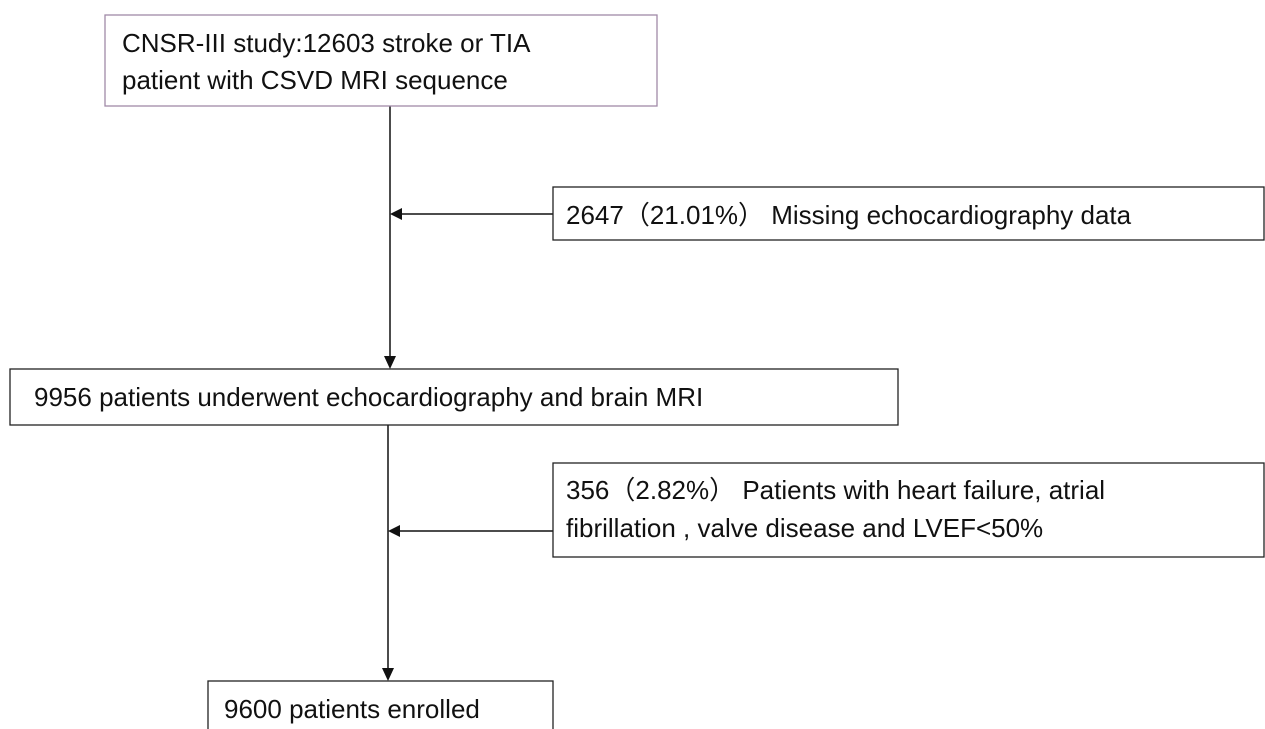 The image size is (1265, 729). What do you see at coordinates (352, 709) in the screenshot?
I see `node-text: 9600 patients enrolled` at bounding box center [352, 709].